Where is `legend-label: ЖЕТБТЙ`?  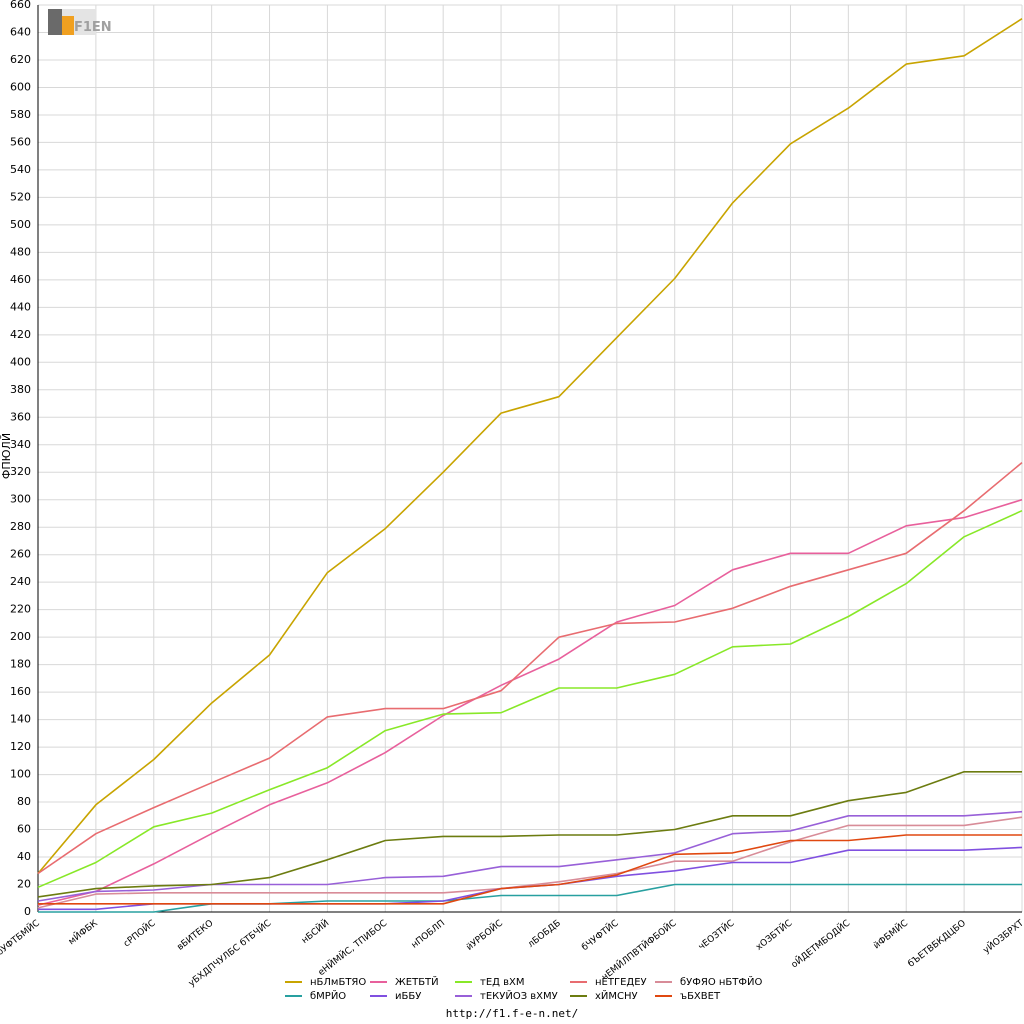 legend-label: ЖЕТБТЙ is located at coordinates (417, 981).